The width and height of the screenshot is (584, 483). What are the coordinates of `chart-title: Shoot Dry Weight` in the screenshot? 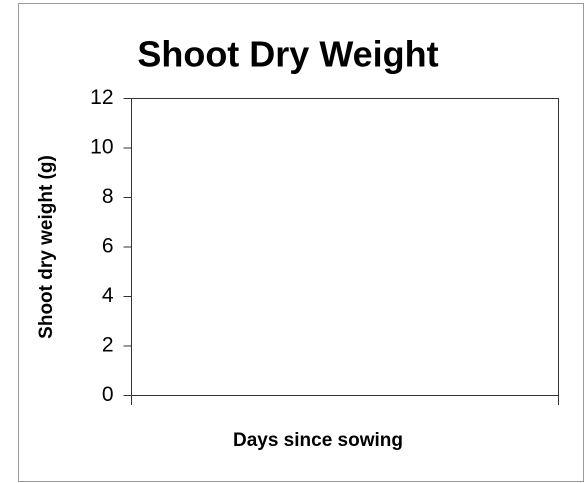 It's located at (287, 54).